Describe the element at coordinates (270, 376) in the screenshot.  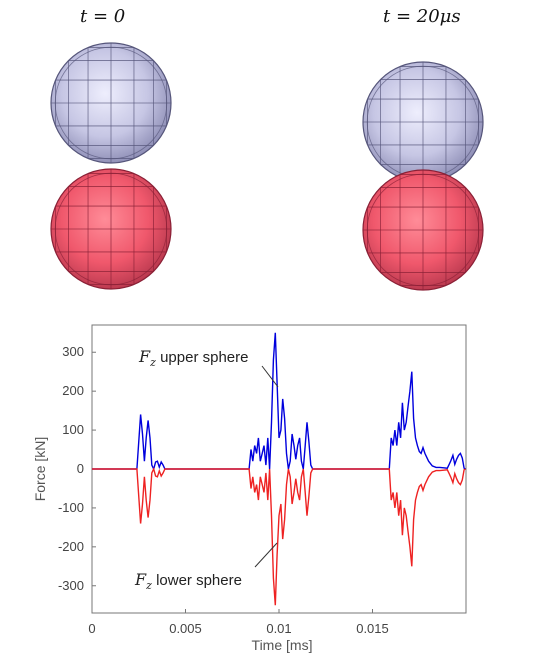
I see `annotation-upper-leader` at that location.